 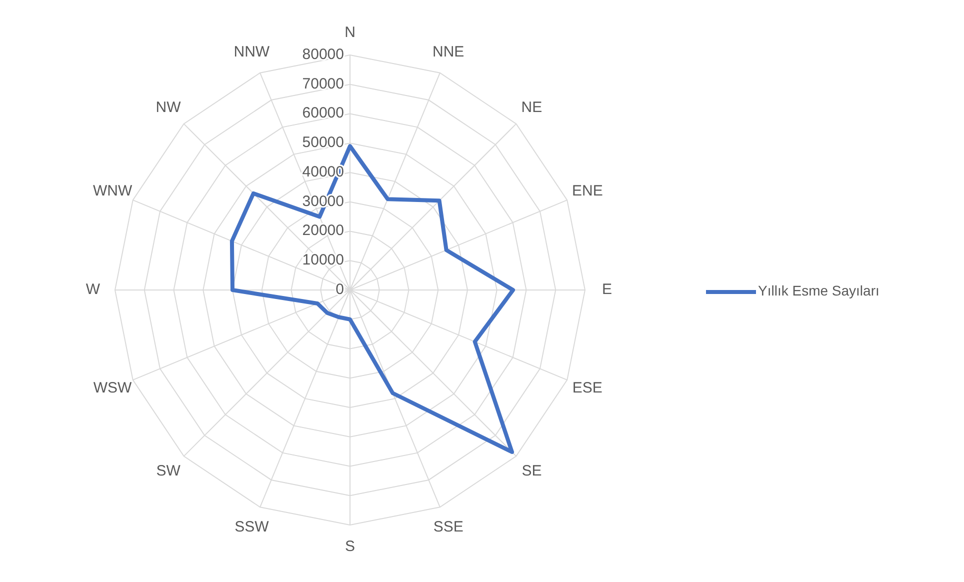 I want to click on spoke-label: SSW, so click(x=252, y=527).